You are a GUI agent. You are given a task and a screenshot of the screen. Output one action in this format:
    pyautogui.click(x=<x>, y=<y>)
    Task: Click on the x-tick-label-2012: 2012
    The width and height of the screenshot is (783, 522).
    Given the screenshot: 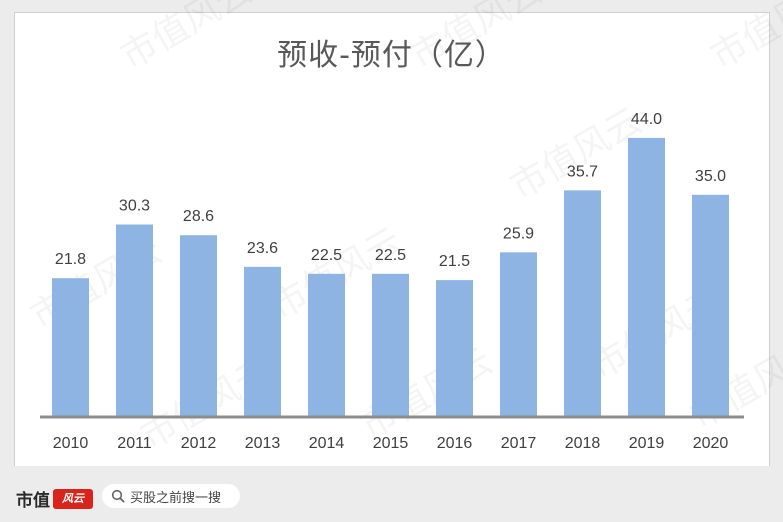 What is the action you would take?
    pyautogui.click(x=199, y=443)
    